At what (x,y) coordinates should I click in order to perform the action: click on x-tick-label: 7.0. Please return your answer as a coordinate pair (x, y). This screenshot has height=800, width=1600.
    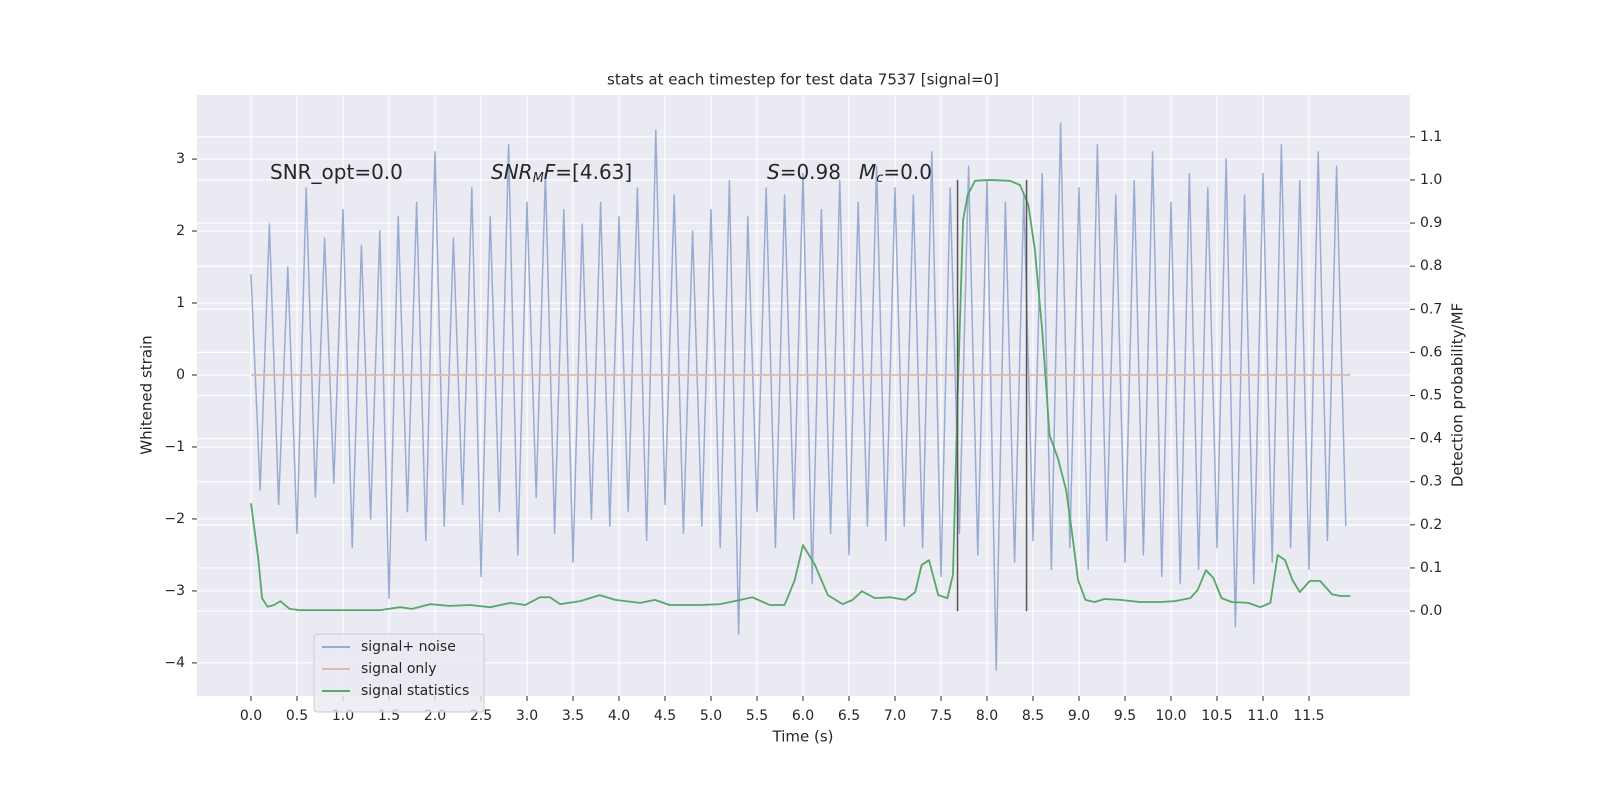
    Looking at the image, I should click on (895, 716).